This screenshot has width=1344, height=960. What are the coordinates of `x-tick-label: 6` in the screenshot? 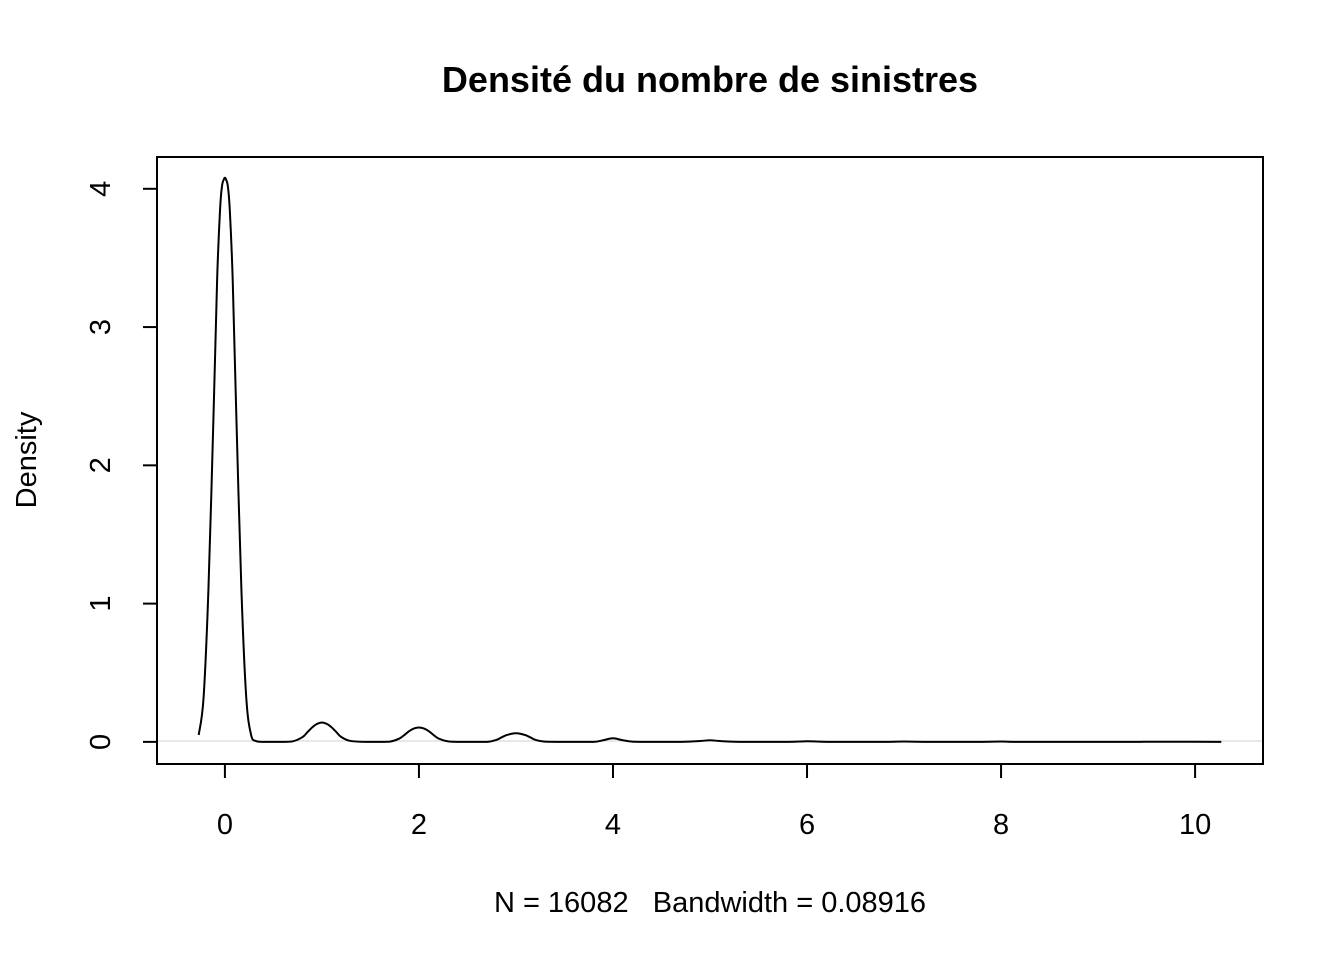 It's located at (807, 825).